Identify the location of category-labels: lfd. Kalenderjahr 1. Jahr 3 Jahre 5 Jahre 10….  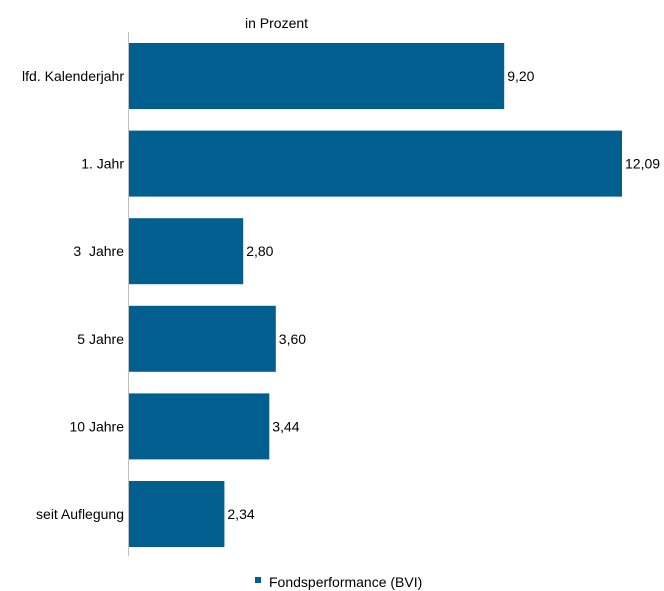
(73, 295).